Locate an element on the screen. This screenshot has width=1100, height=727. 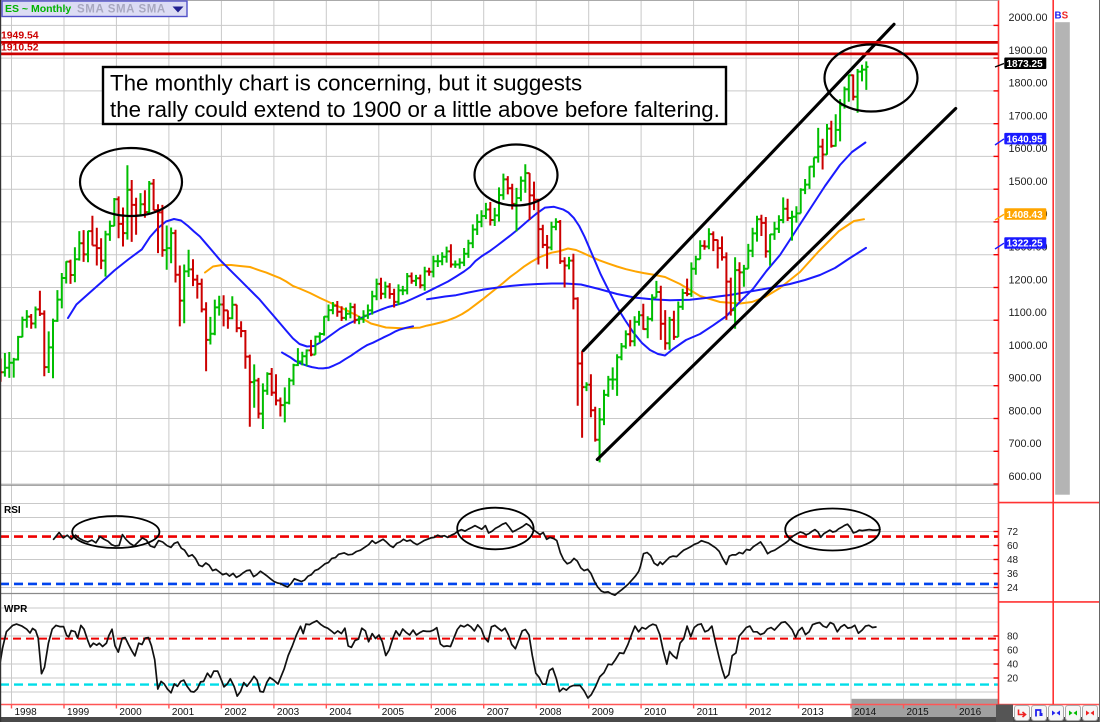
svg-text: 2016 is located at coordinates (970, 712).